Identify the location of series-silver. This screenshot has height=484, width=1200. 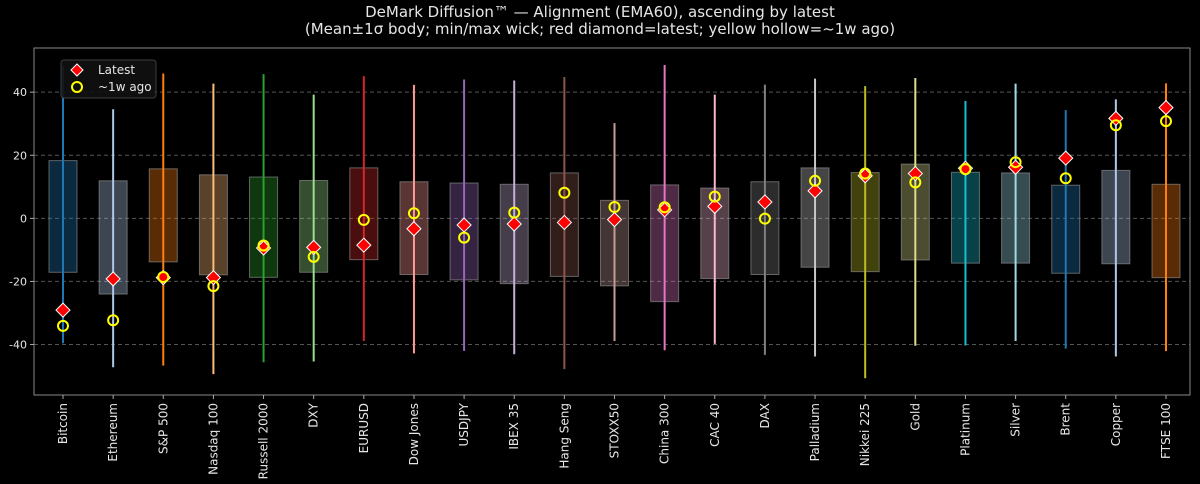
(1016, 212).